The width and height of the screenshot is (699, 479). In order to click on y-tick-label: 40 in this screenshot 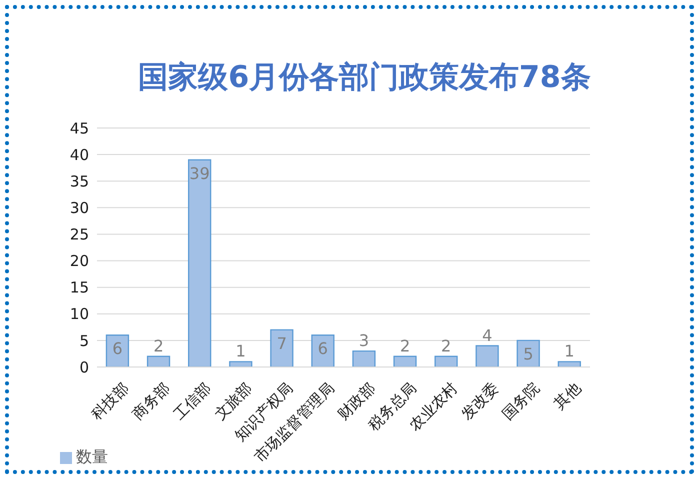, I will do `click(79, 155)`.